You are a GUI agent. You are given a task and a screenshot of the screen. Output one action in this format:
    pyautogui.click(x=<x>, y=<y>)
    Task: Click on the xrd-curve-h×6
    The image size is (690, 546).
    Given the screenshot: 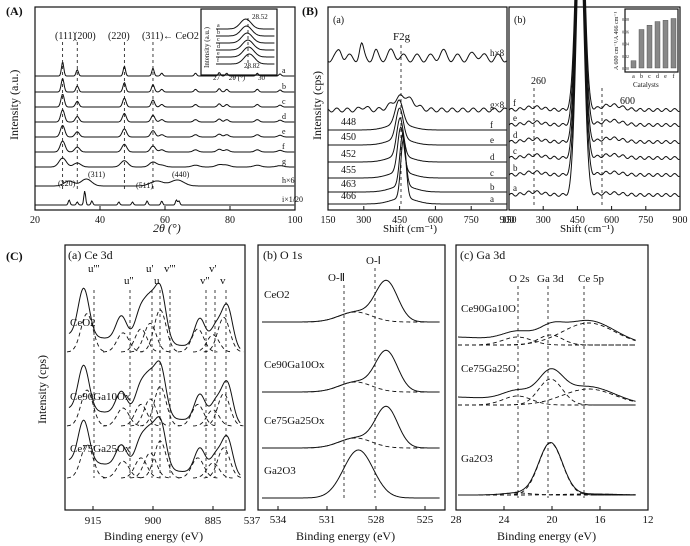 What is the action you would take?
    pyautogui.click(x=165, y=182)
    